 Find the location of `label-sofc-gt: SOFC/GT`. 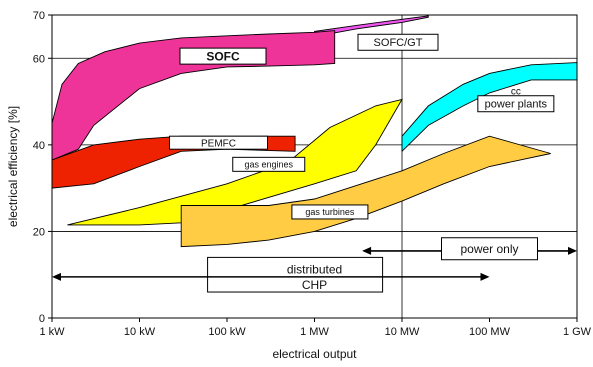

label-sofc-gt: SOFC/GT is located at coordinates (398, 43).